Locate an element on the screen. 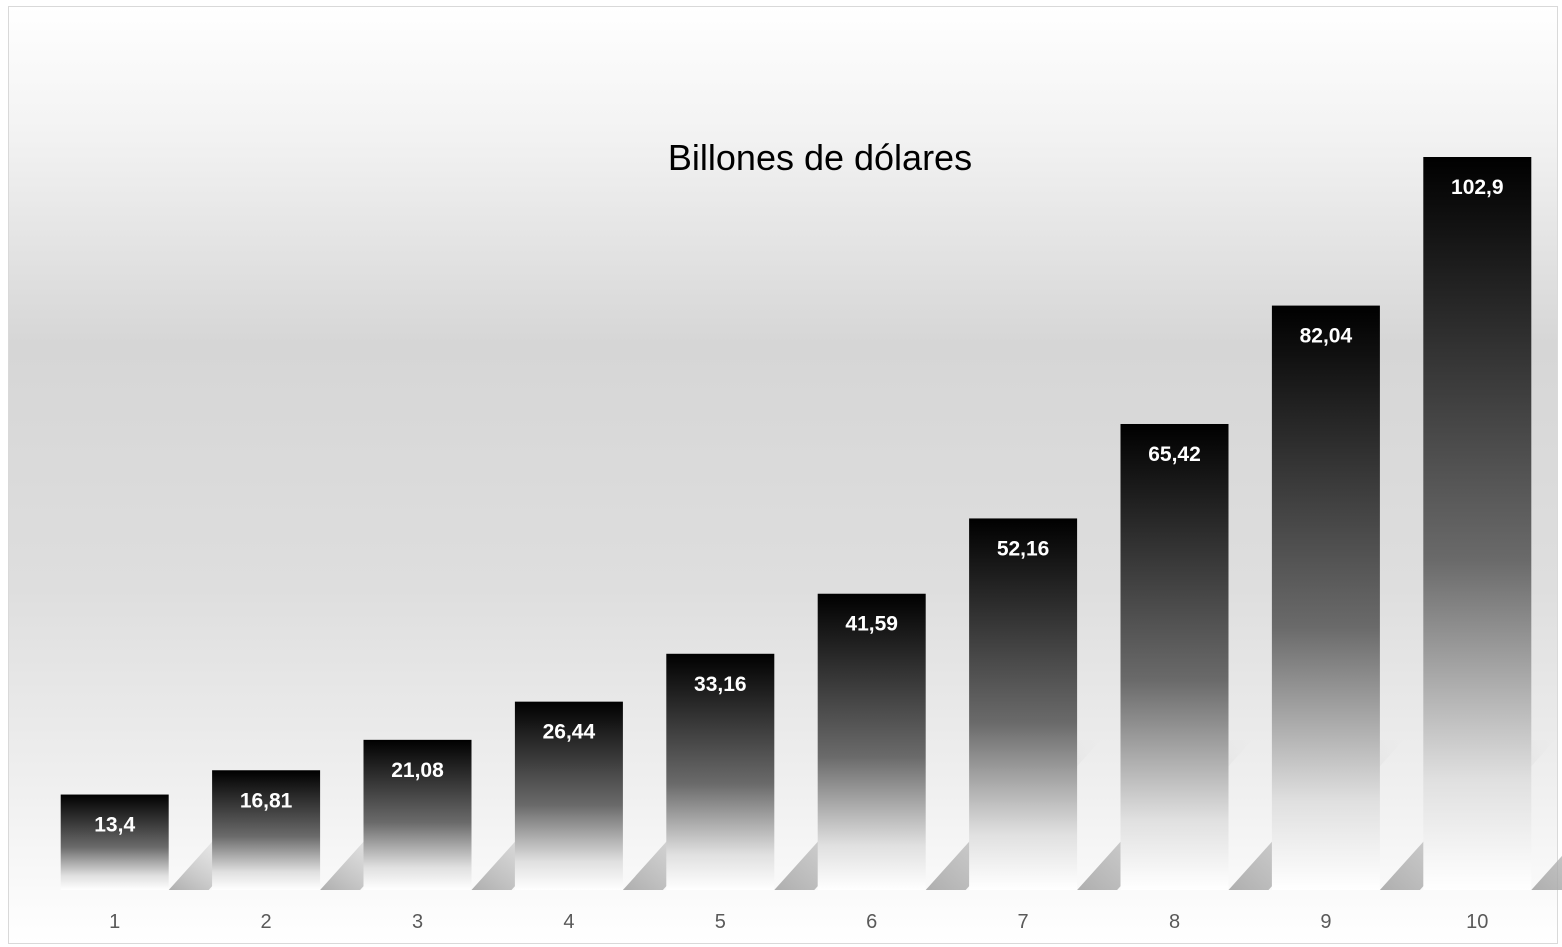  data-label: 82,04 is located at coordinates (1326, 336).